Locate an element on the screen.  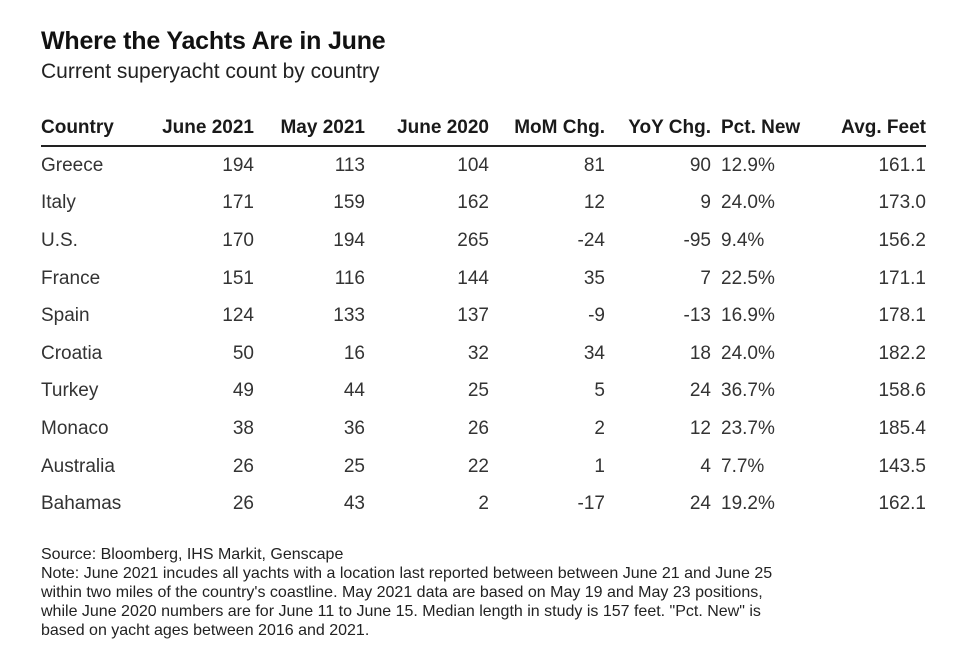
june-2020-cell: 265 is located at coordinates (473, 240).